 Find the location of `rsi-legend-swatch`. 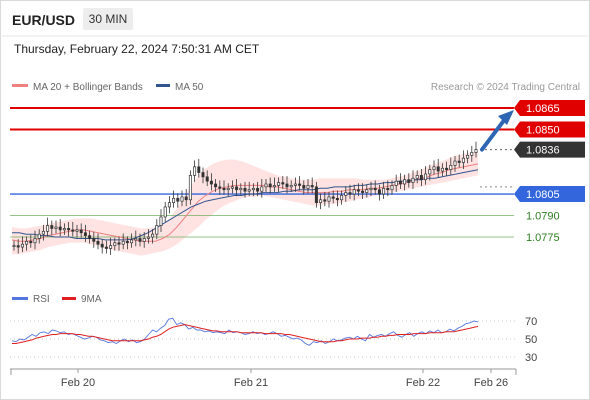

rsi-legend-swatch is located at coordinates (20, 298).